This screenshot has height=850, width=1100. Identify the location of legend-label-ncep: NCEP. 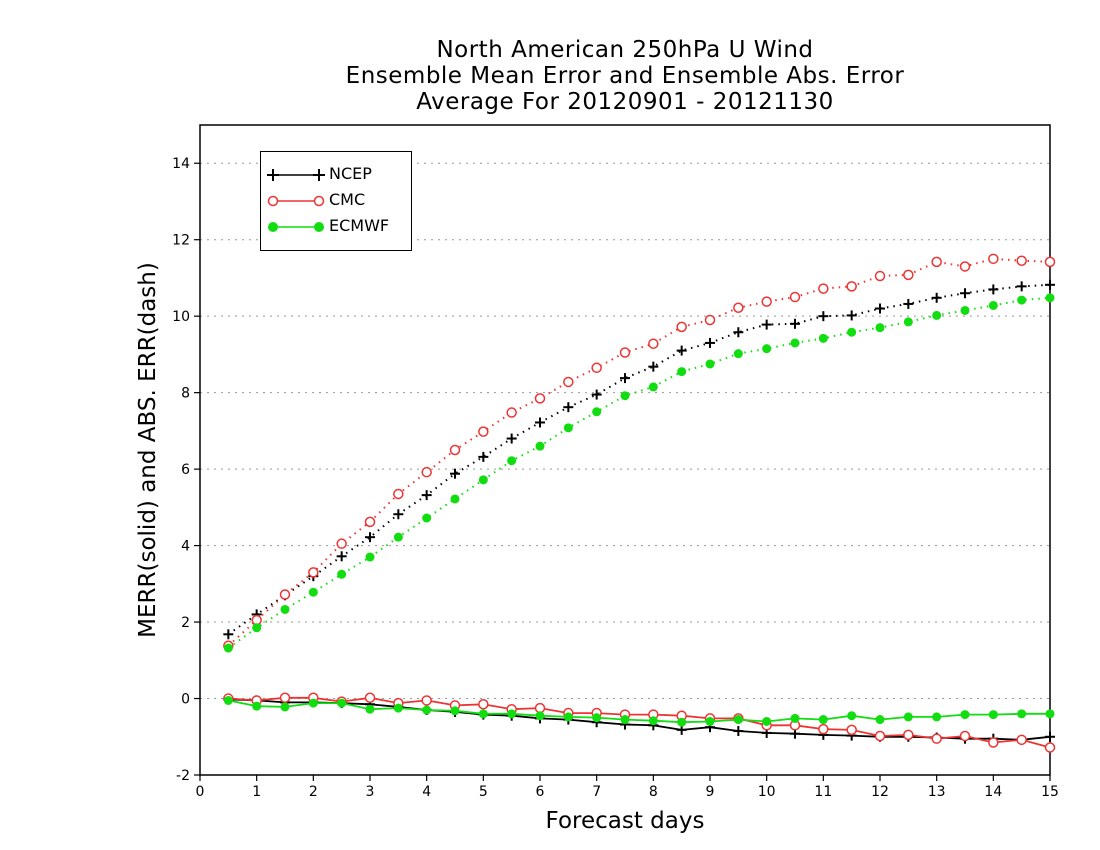
(350, 173).